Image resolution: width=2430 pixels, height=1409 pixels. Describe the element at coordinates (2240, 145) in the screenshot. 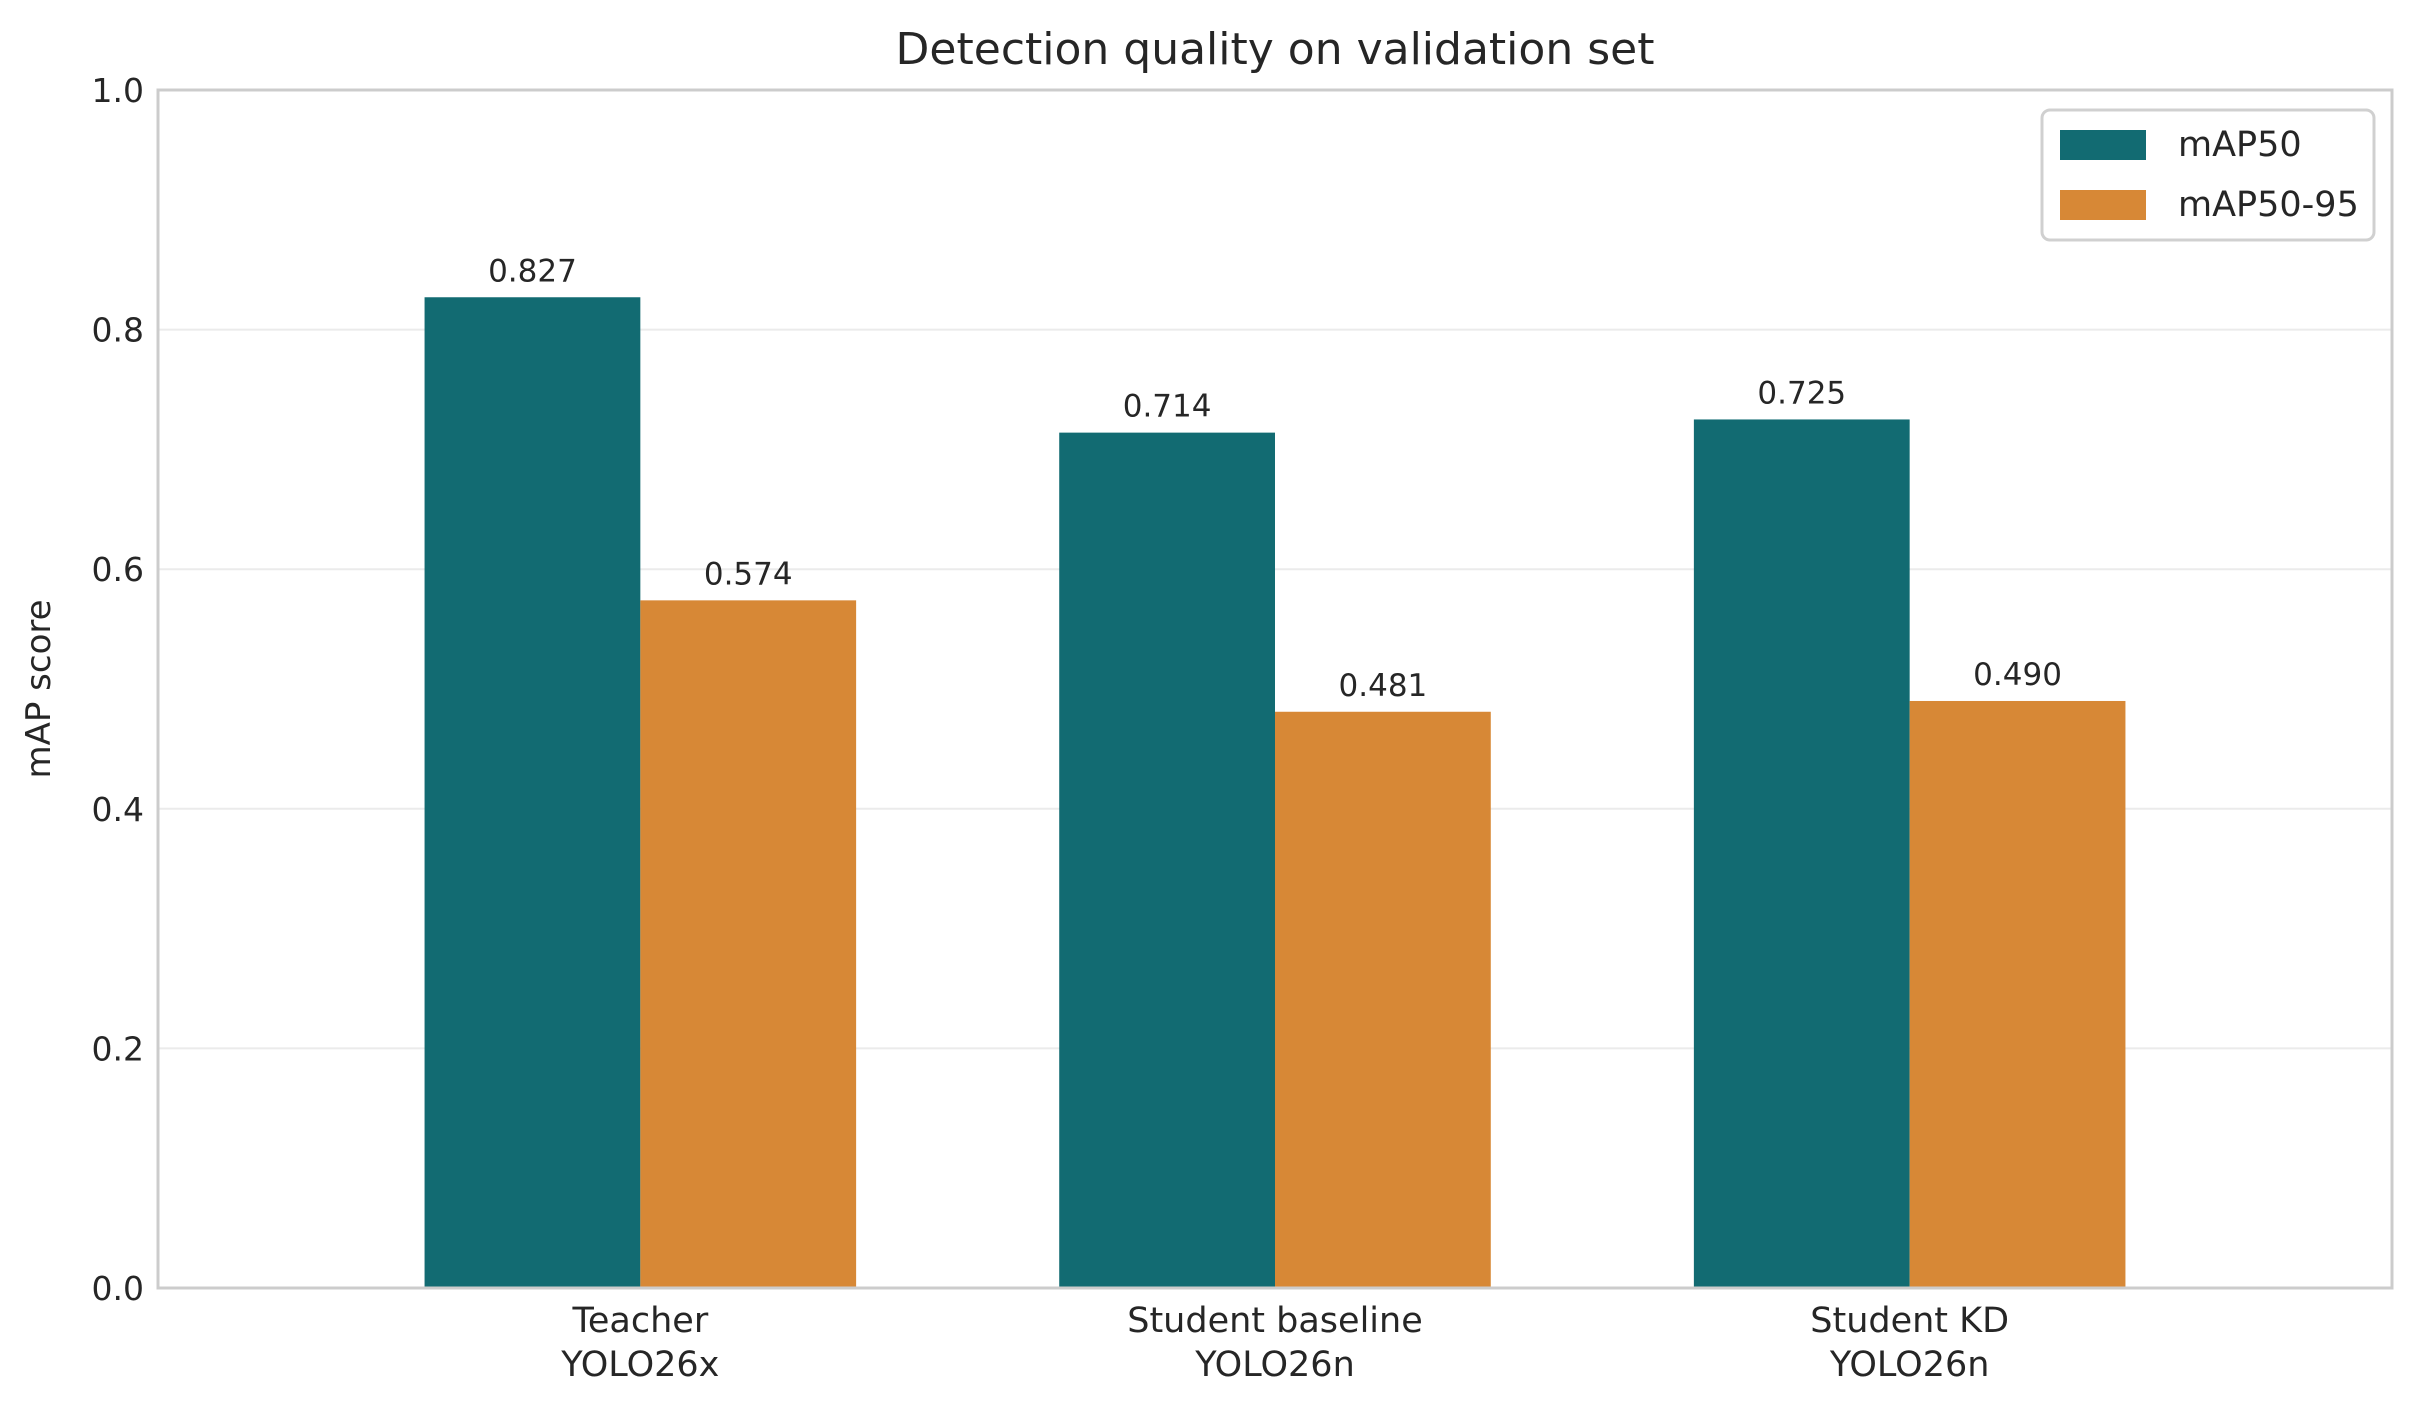

I see `legend-label: mAP50` at that location.